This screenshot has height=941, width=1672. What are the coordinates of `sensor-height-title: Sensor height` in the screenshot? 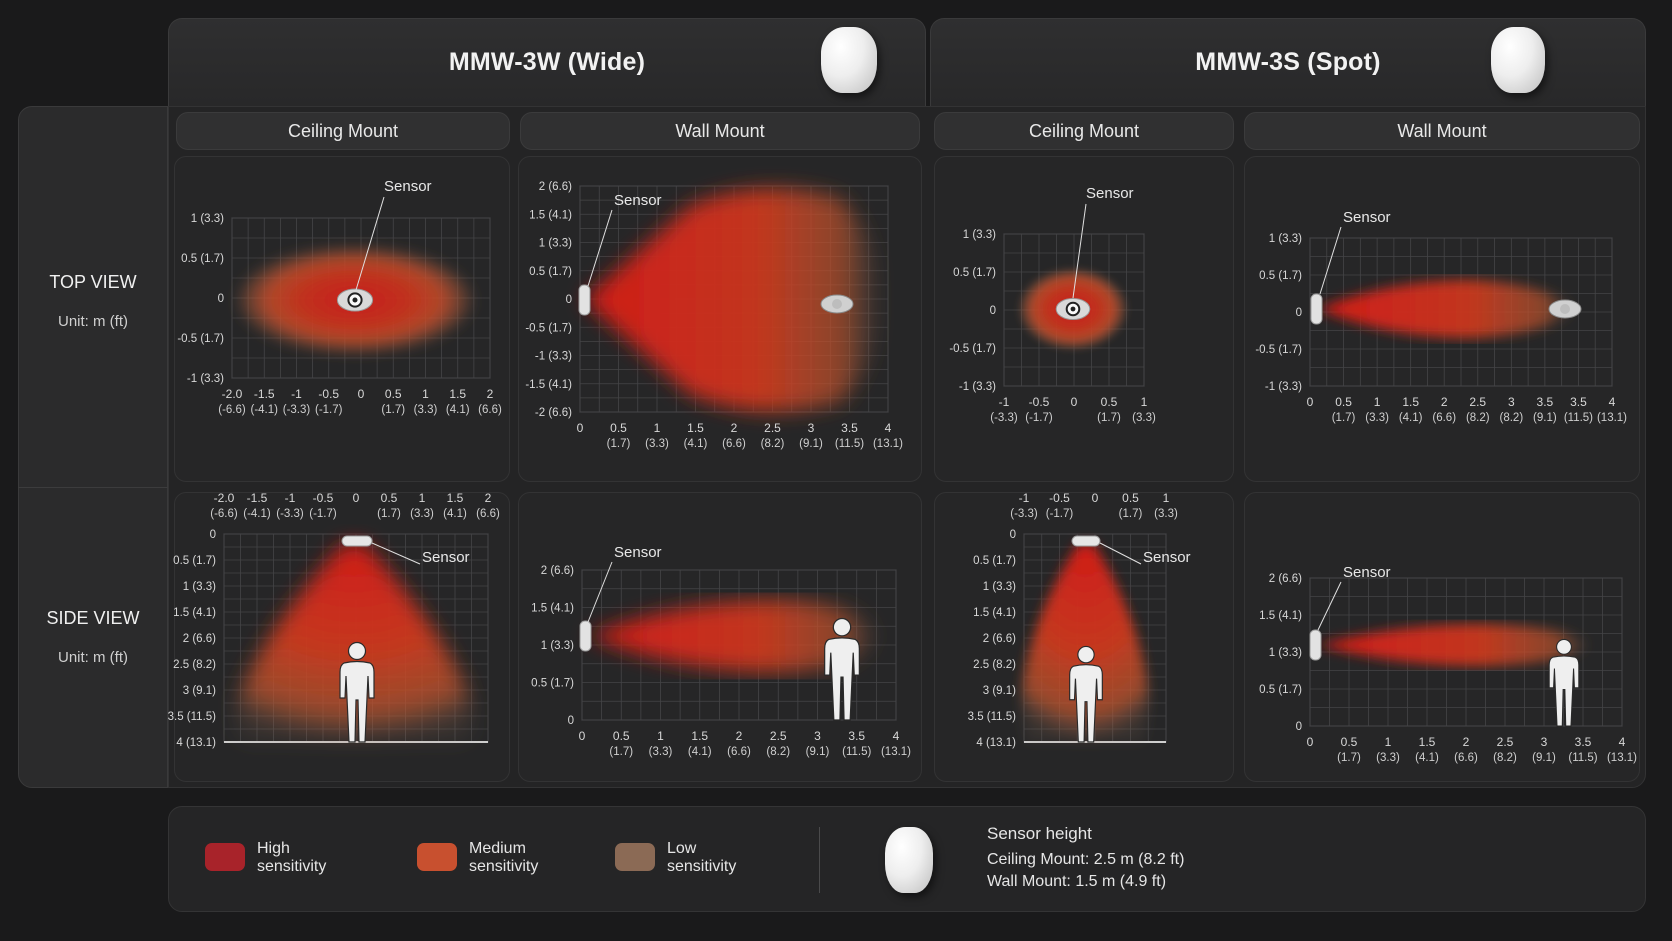 It's located at (1039, 833).